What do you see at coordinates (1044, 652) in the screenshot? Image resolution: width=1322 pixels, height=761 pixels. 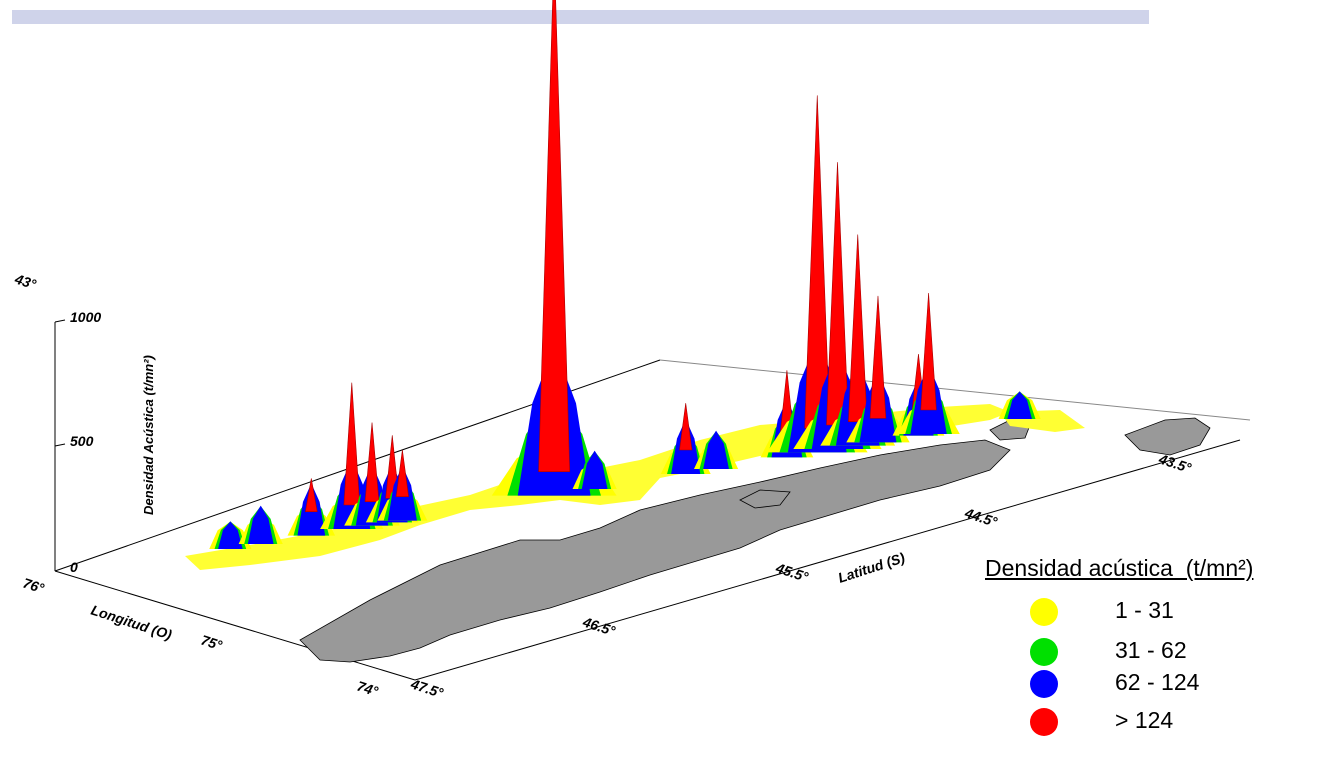 I see `legend-dot-green` at bounding box center [1044, 652].